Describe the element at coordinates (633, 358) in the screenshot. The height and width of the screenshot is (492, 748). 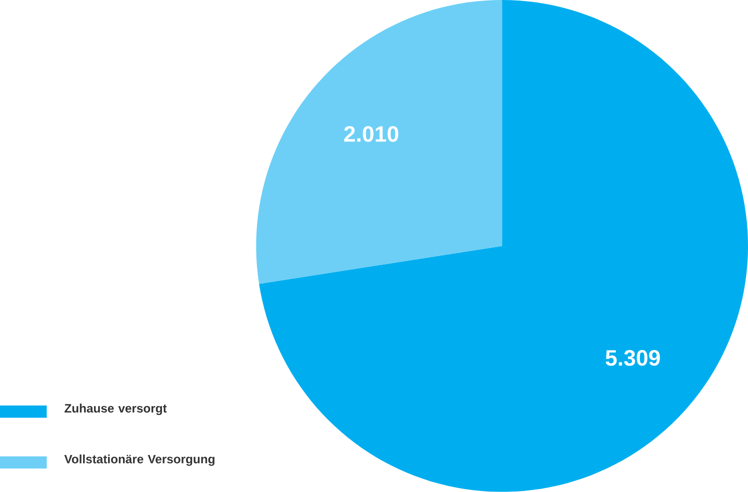
I see `data-label: 5.309` at that location.